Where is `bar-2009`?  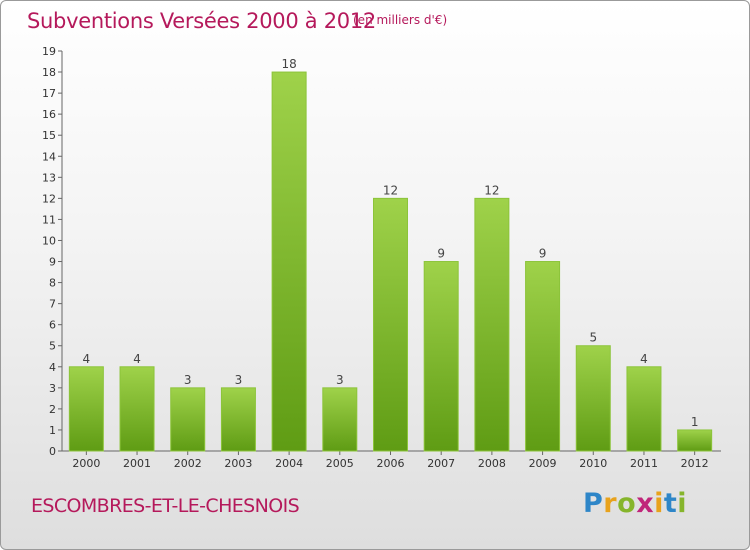
bar-2009 is located at coordinates (543, 356).